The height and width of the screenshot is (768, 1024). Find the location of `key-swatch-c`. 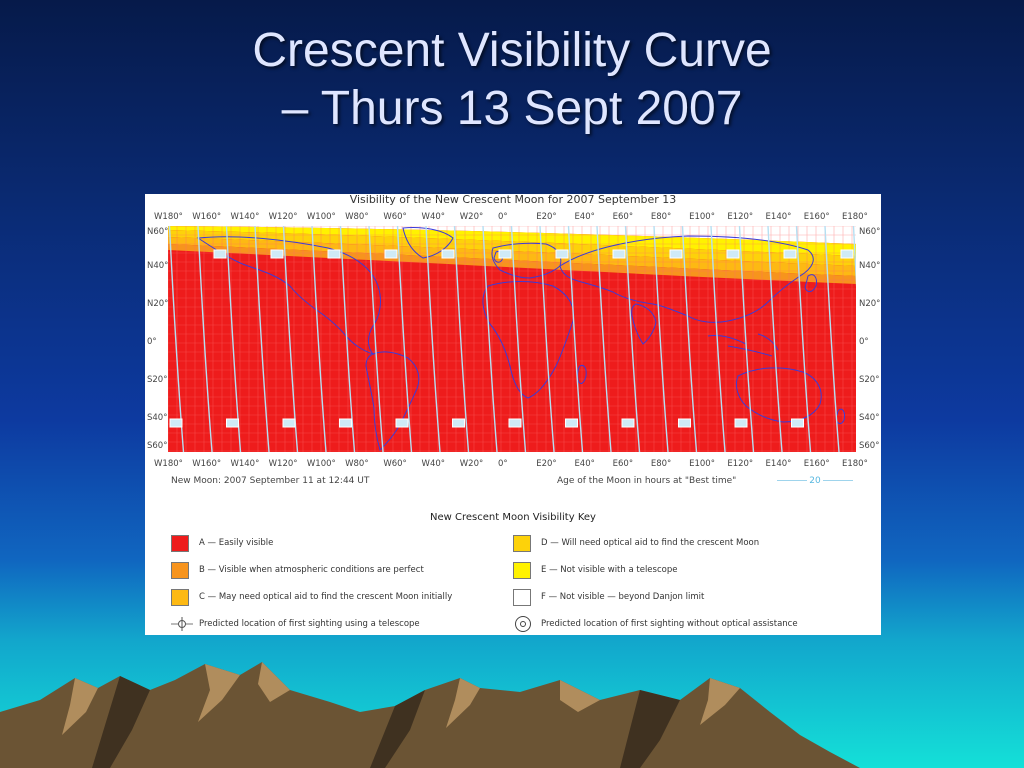

key-swatch-c is located at coordinates (180, 597).